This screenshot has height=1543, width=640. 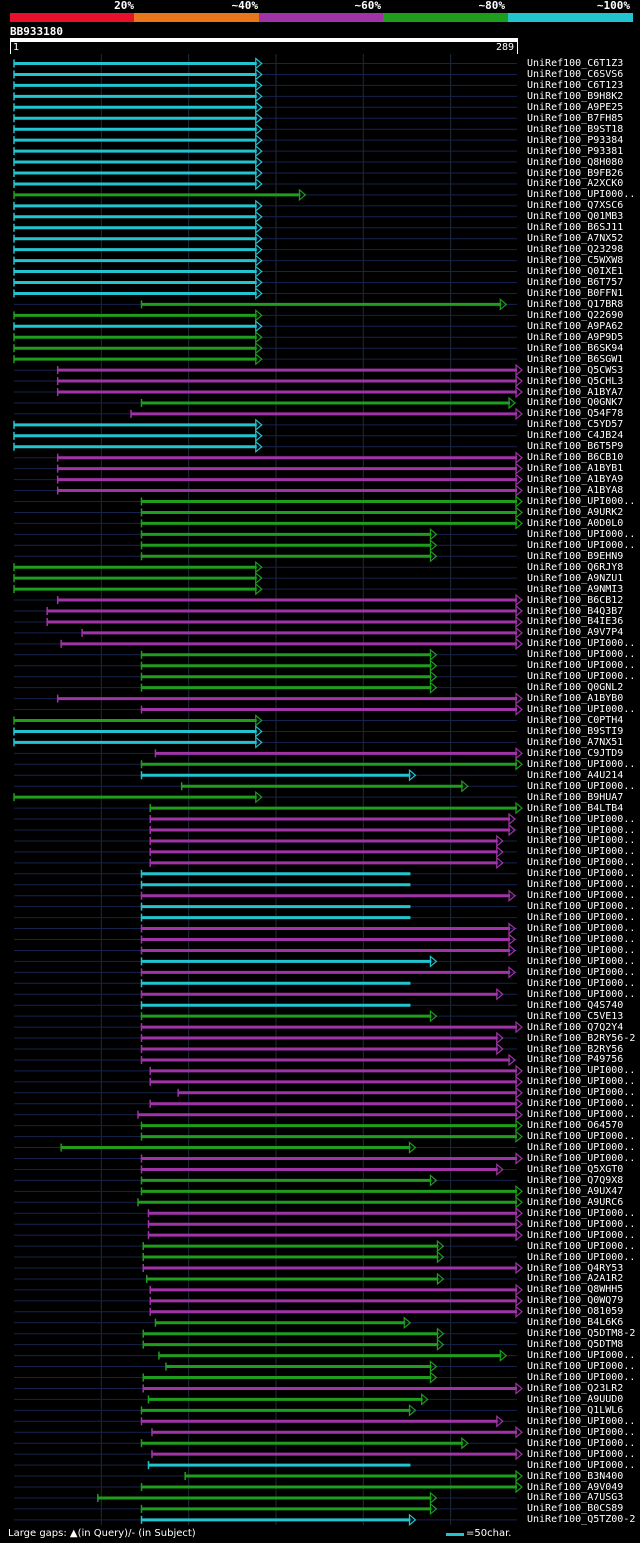 I want to click on hit-label: UniRef100_B9HUA7, so click(x=575, y=797).